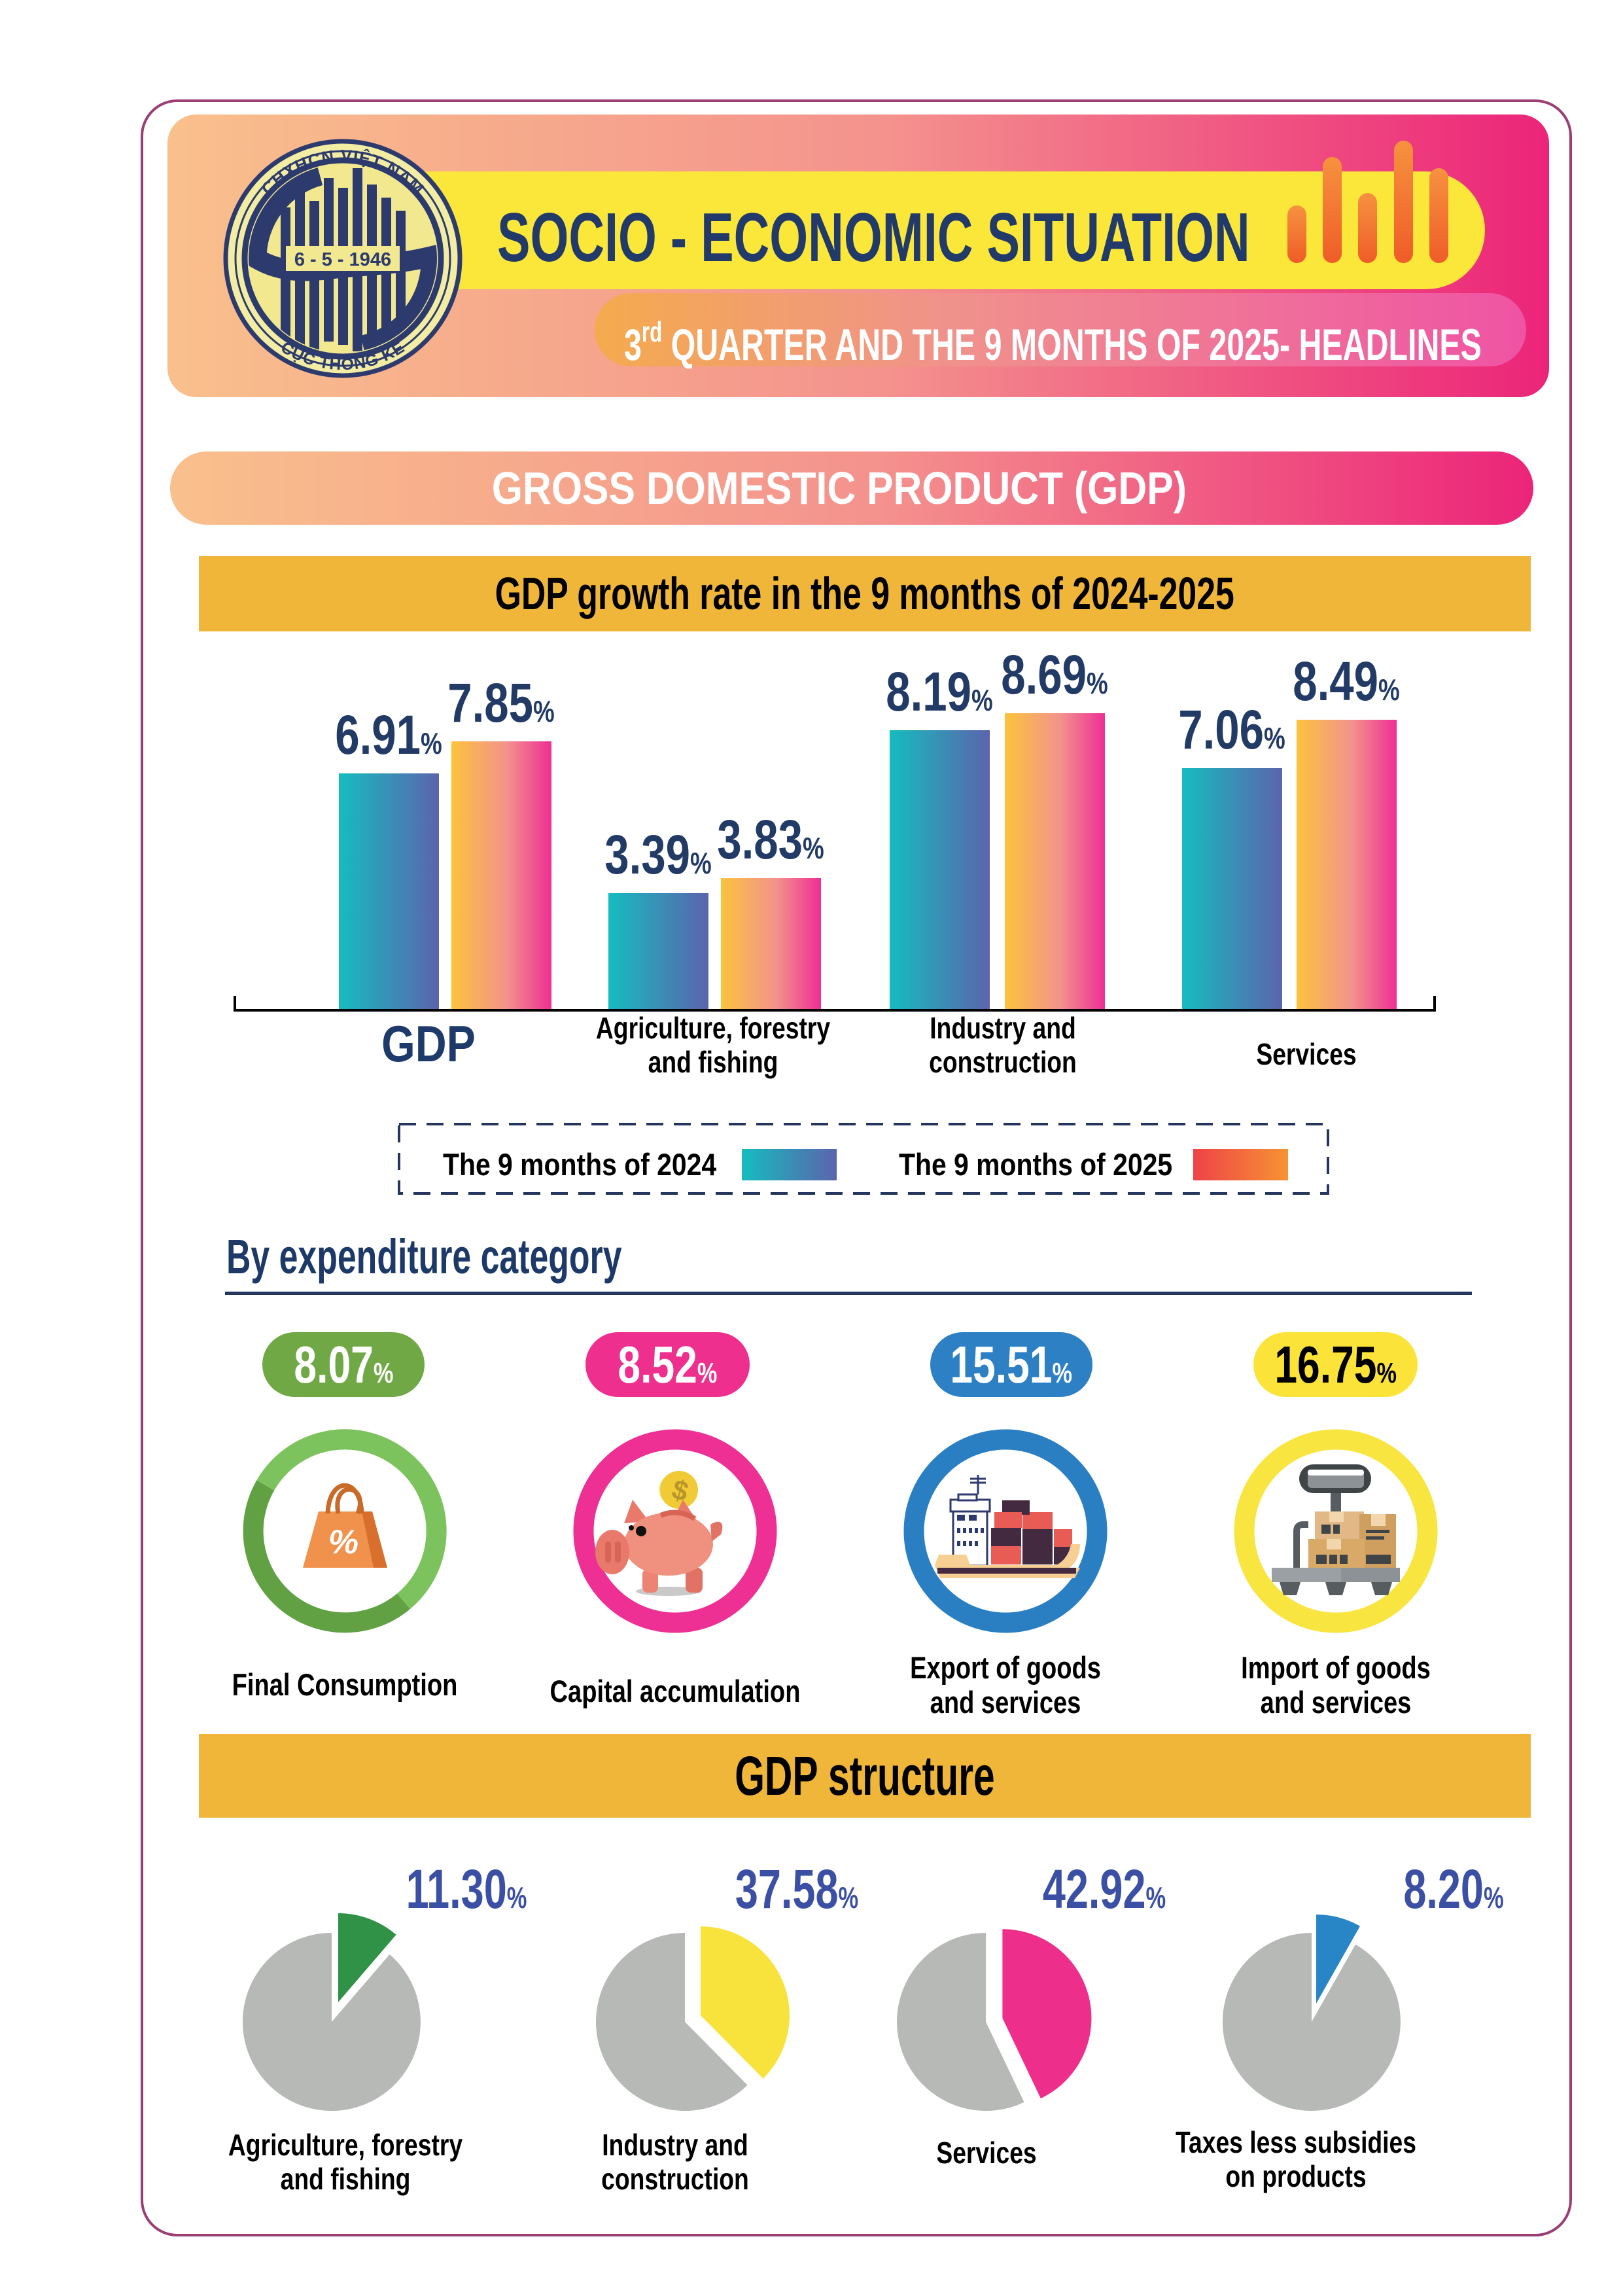 The image size is (1623, 2296). I want to click on svg-text: 6 - 5 - 1946, so click(343, 260).